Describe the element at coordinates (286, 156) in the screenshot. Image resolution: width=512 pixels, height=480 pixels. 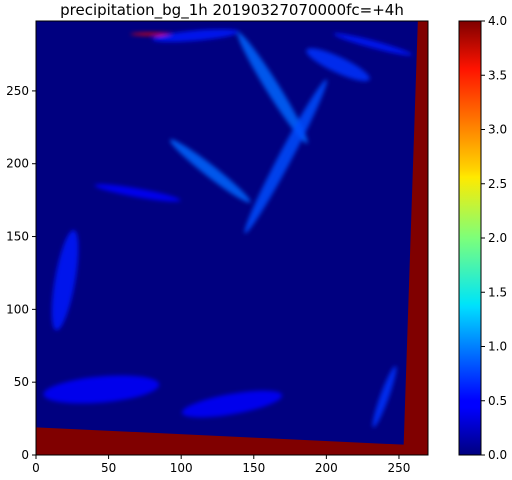
I see `precip-feature-central-band` at that location.